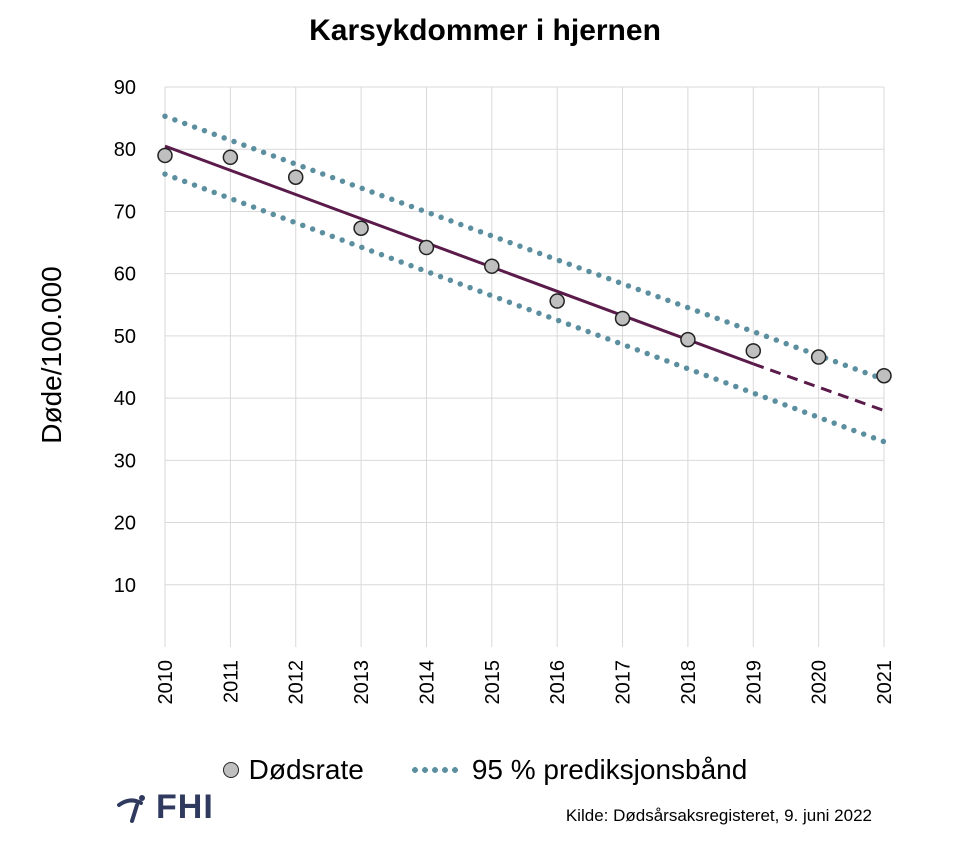 This screenshot has height=861, width=970. What do you see at coordinates (125, 150) in the screenshot?
I see `y-tick-label-80: 80` at bounding box center [125, 150].